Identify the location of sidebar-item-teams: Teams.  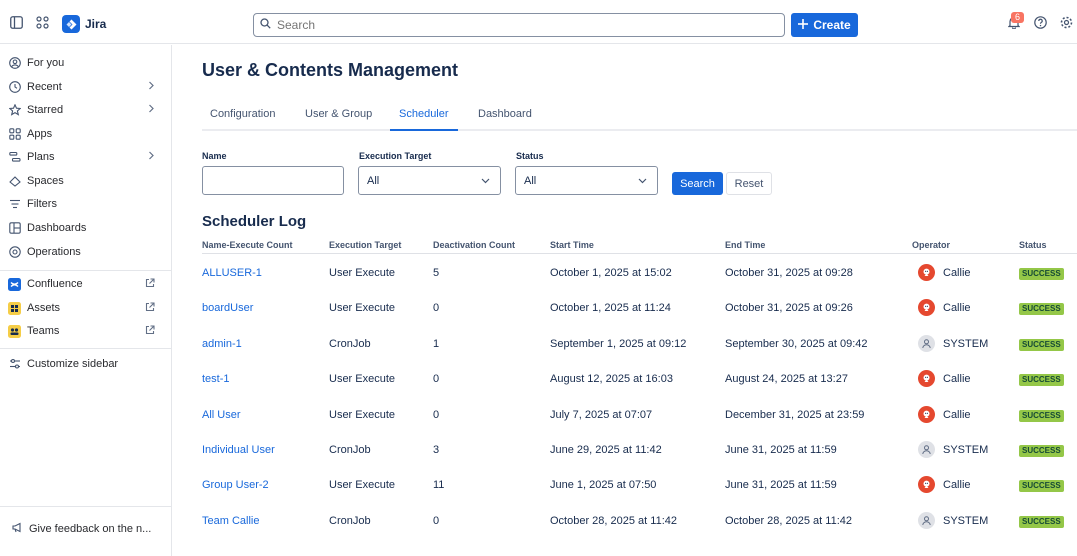
(85, 331).